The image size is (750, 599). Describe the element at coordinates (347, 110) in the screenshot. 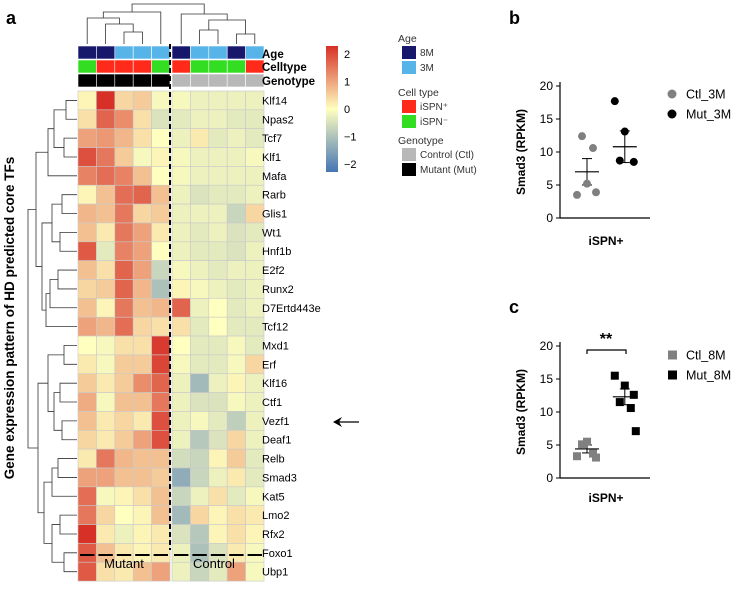

I see `color-bar-tick: 0` at that location.